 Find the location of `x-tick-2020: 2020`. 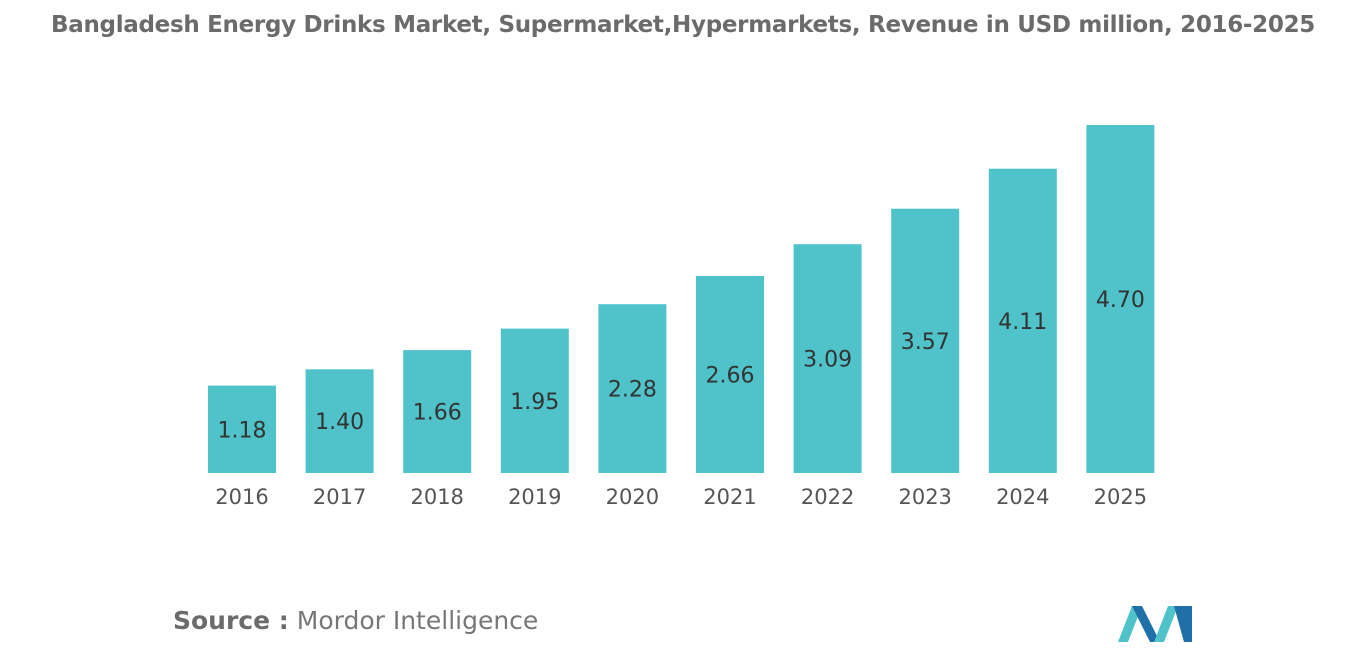

x-tick-2020: 2020 is located at coordinates (632, 497).